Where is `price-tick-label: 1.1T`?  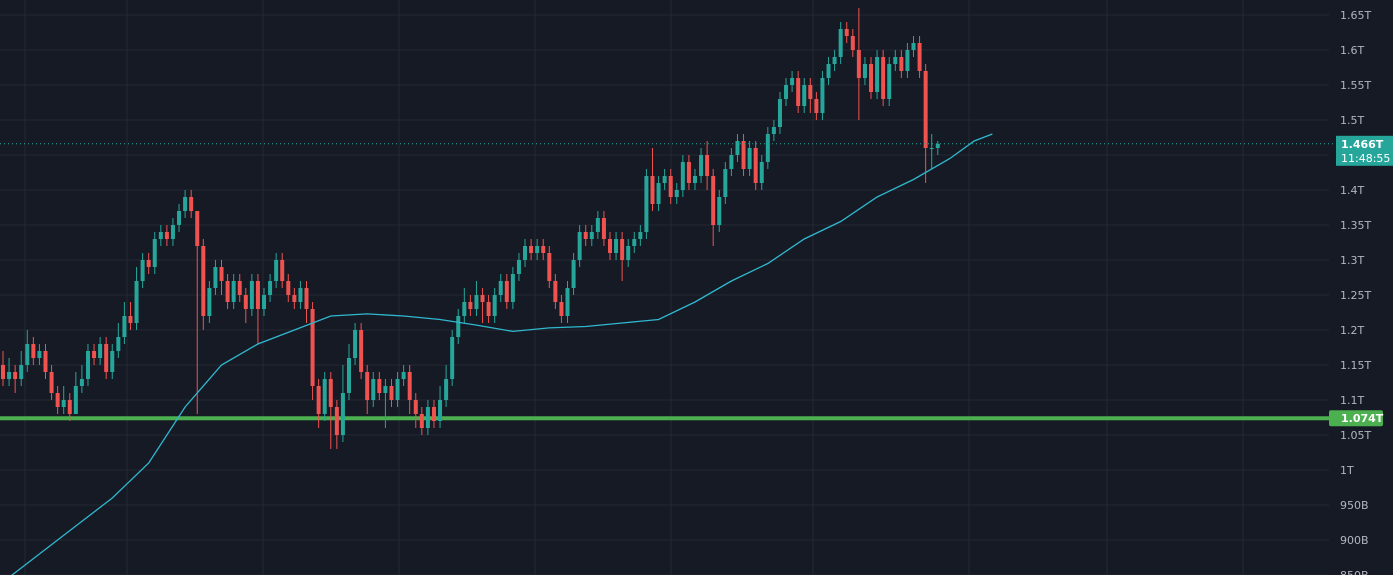 price-tick-label: 1.1T is located at coordinates (1352, 400).